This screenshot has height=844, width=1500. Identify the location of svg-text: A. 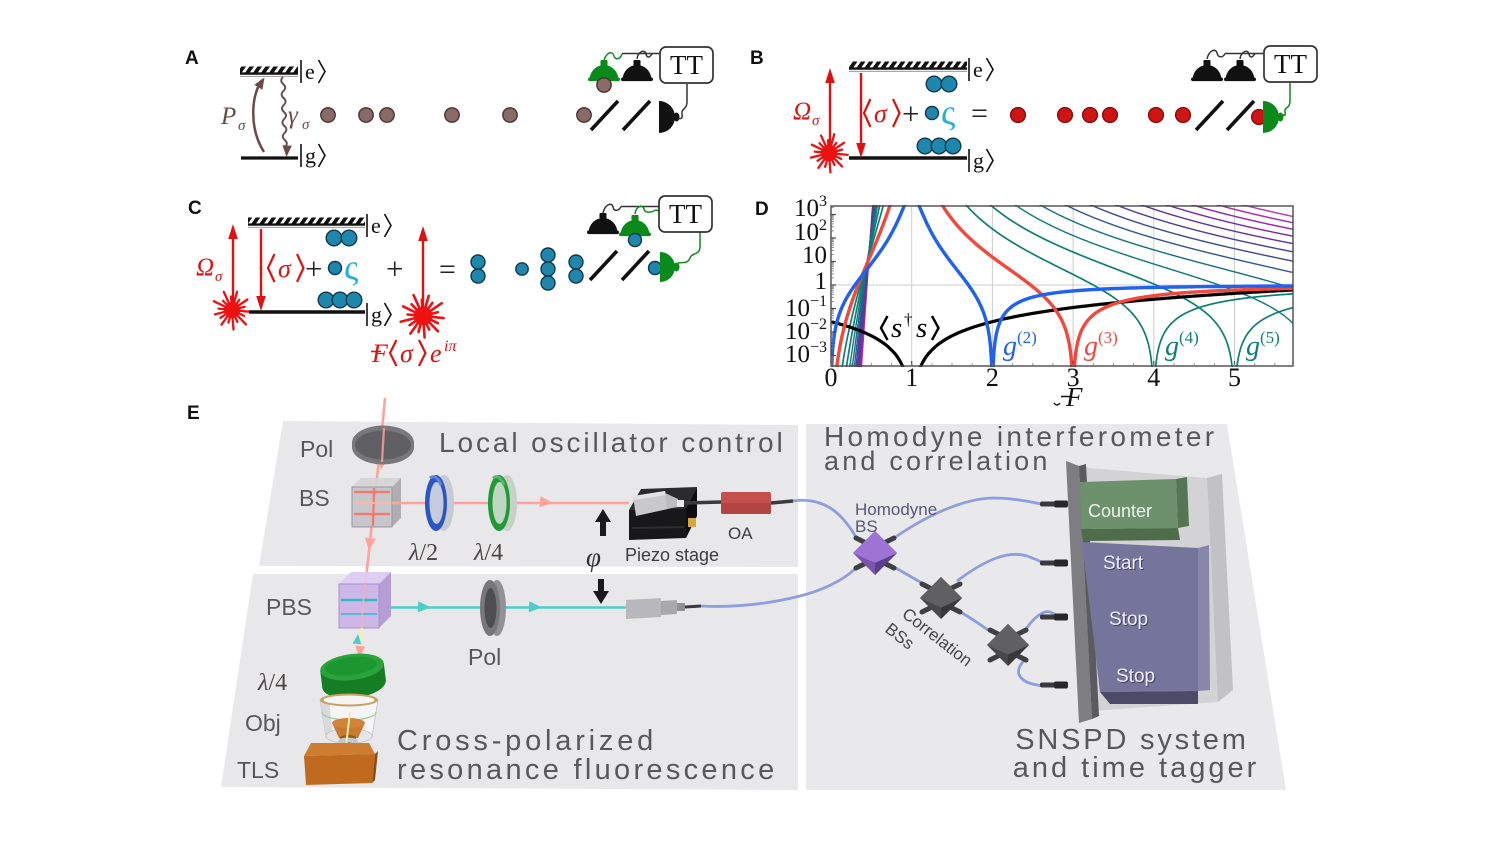
(192, 58).